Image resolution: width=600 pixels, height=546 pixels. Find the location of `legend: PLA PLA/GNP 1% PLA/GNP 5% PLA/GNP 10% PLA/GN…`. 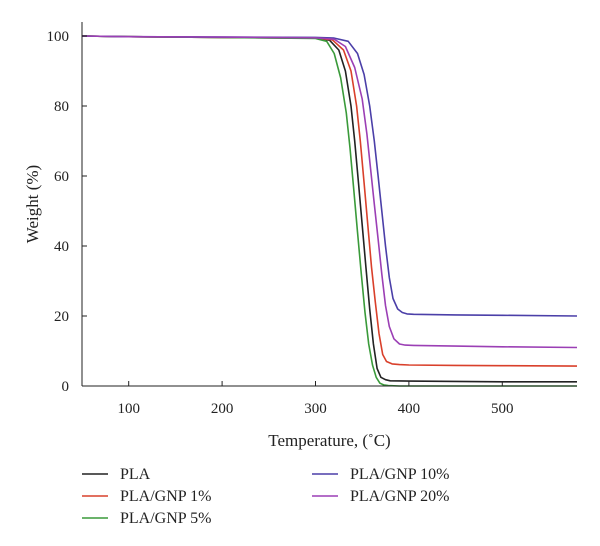

legend: PLA PLA/GNP 1% PLA/GNP 5% PLA/GNP 10% PLA/GN… is located at coordinates (265, 496).